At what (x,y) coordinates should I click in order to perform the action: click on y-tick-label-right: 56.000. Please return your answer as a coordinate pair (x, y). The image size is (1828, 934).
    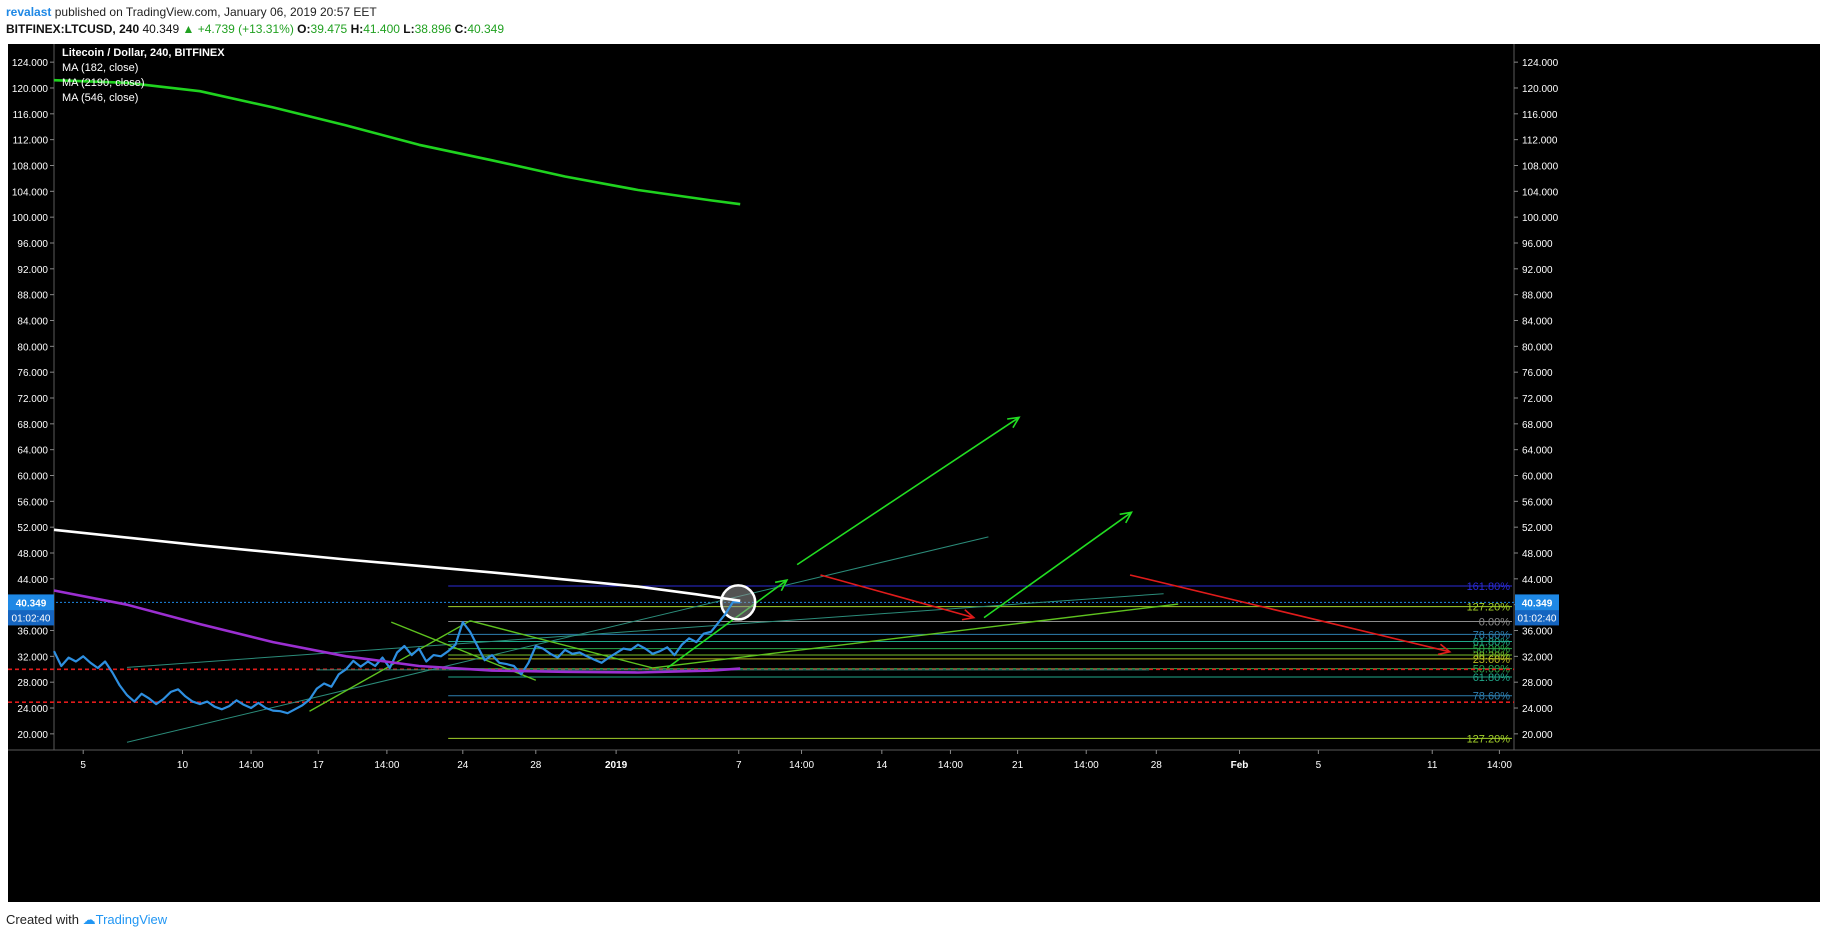
    Looking at the image, I should click on (1537, 502).